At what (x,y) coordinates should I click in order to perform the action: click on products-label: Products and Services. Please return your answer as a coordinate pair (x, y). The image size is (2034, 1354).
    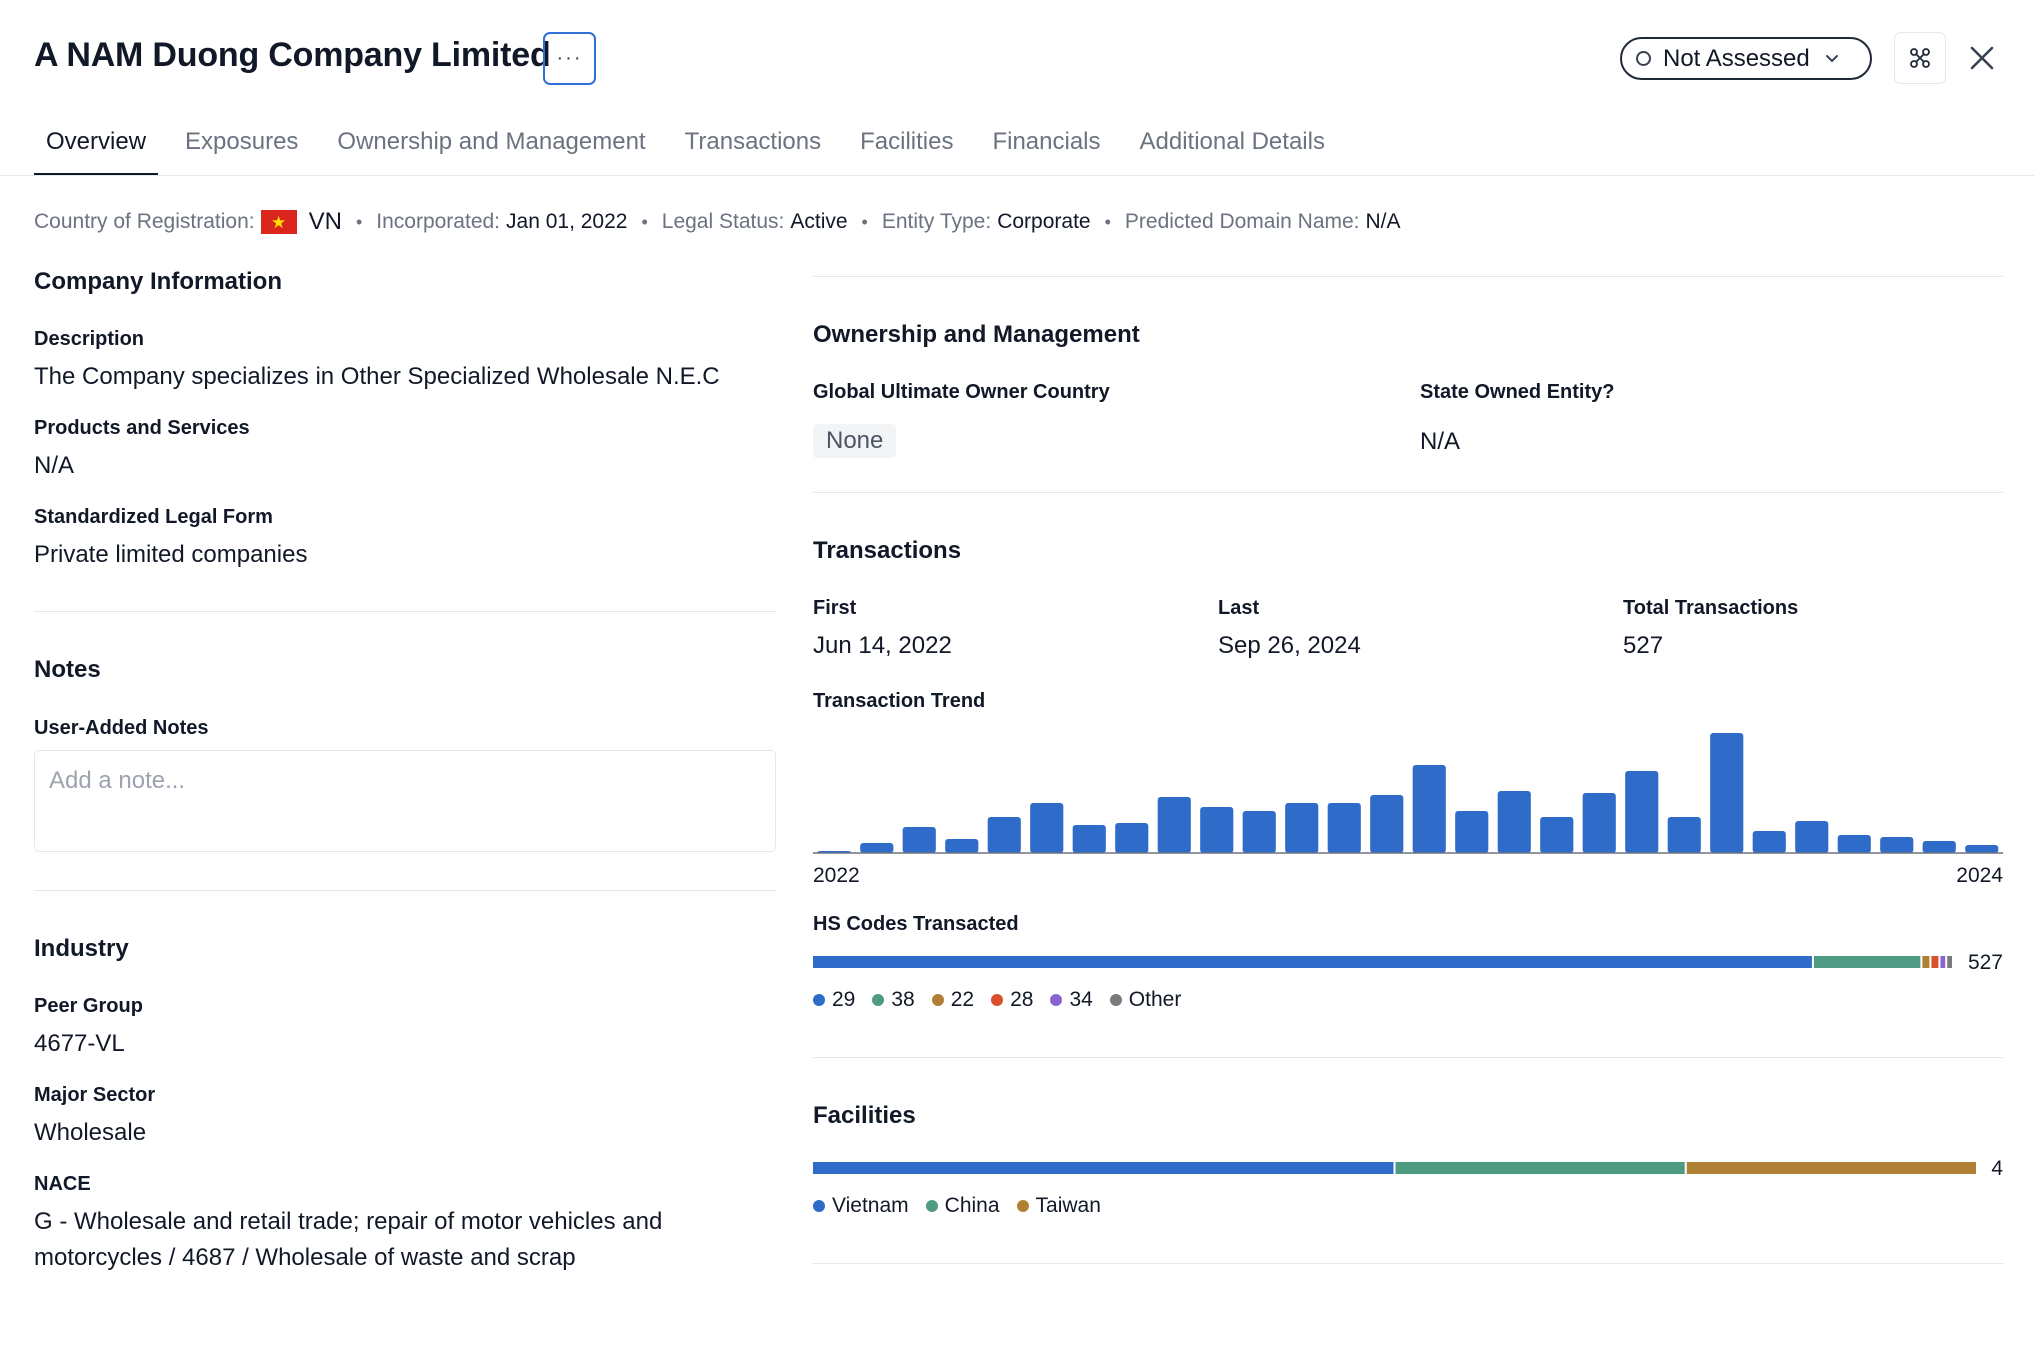
    Looking at the image, I should click on (142, 428).